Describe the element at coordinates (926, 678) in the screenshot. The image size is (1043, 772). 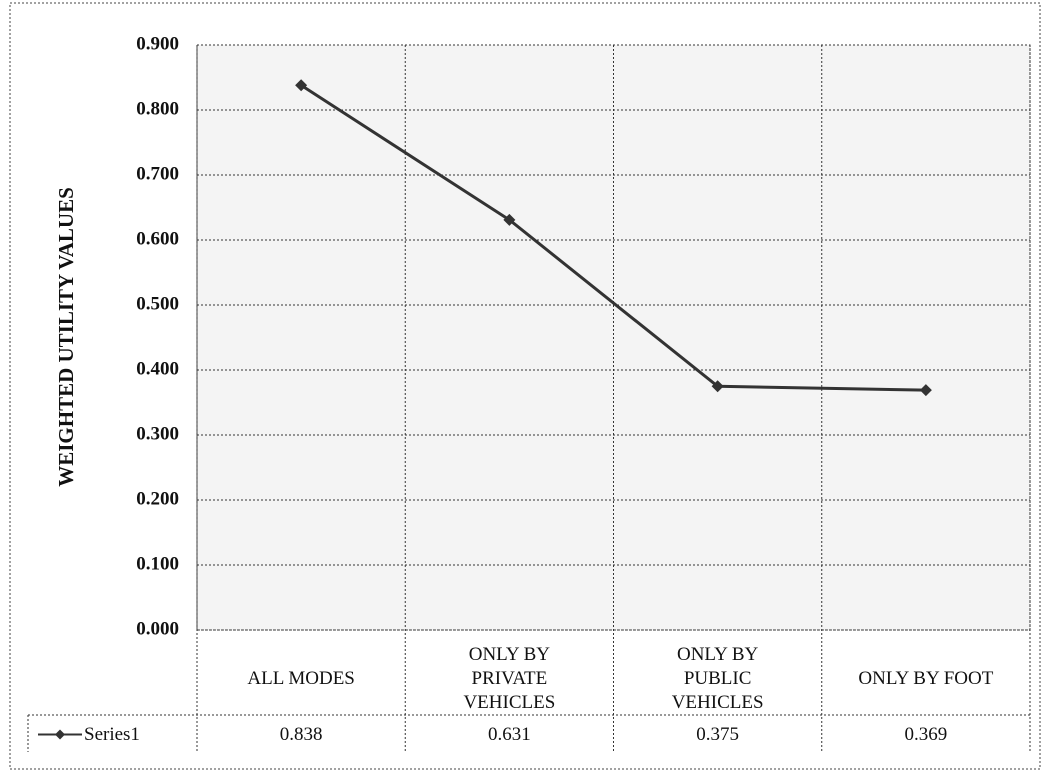
I see `x-tick-label: ONLY BY FOOT` at that location.